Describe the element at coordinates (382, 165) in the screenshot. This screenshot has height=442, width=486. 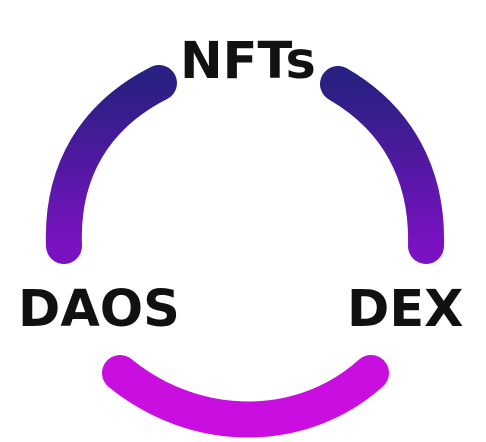
I see `arc-nfts-to-dex` at that location.